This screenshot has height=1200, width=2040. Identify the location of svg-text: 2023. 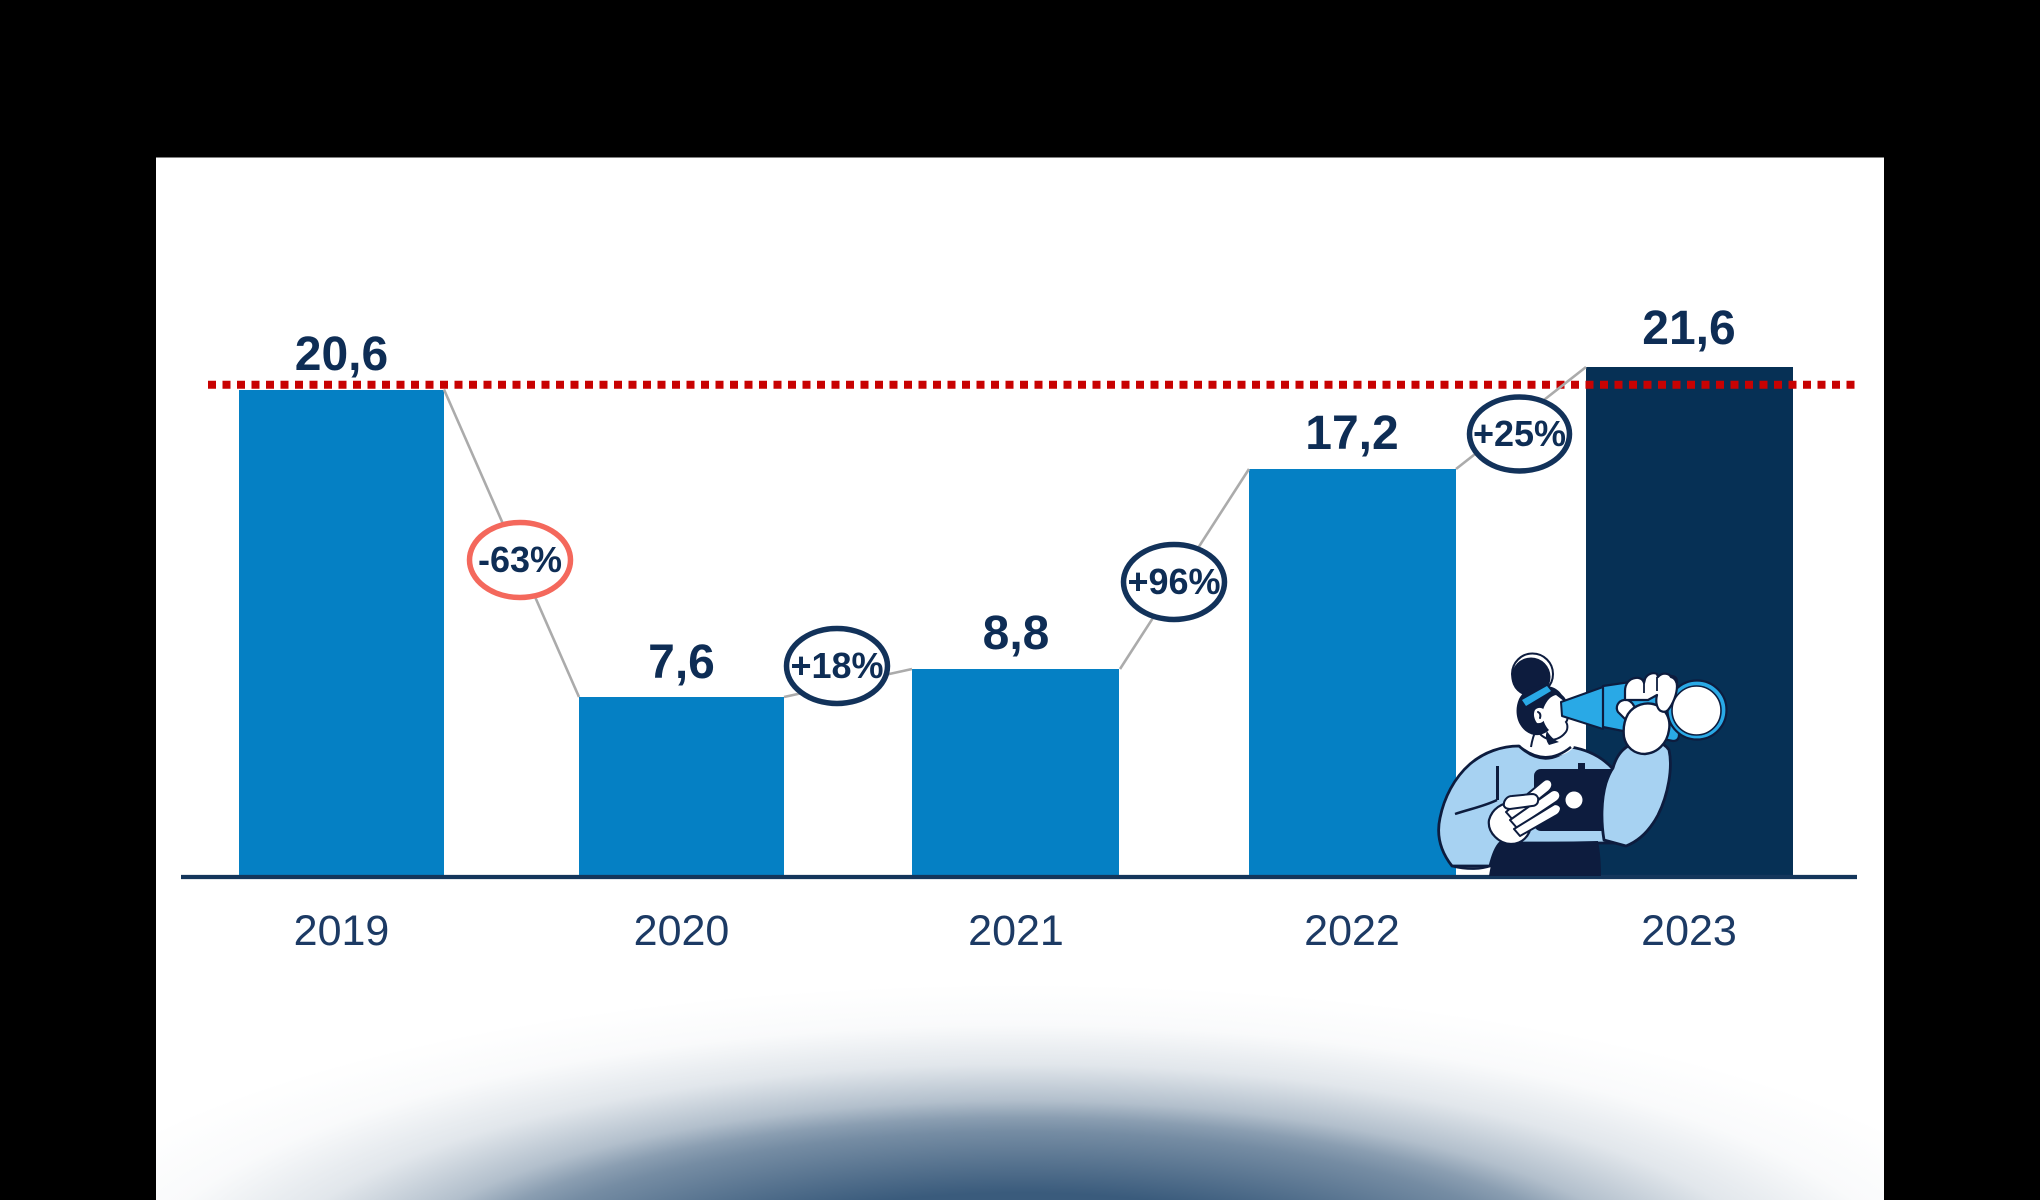
(1689, 931).